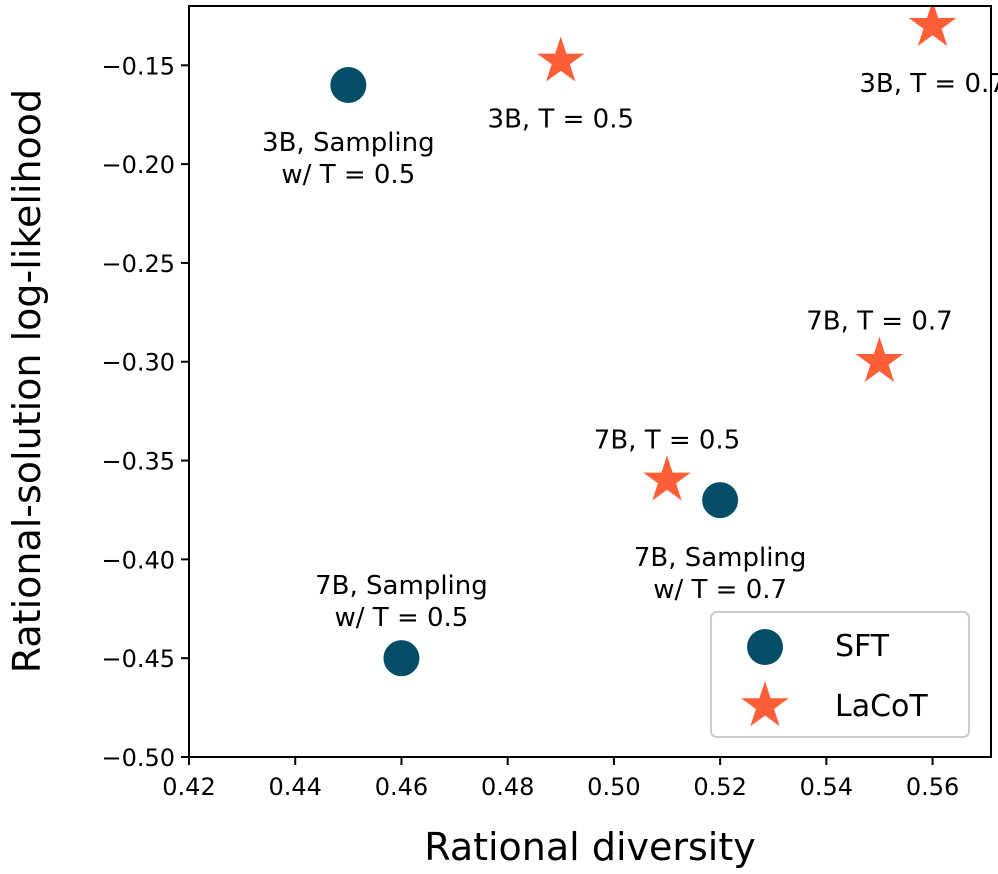  Describe the element at coordinates (138, 363) in the screenshot. I see `y-tick-label: −0.30` at that location.